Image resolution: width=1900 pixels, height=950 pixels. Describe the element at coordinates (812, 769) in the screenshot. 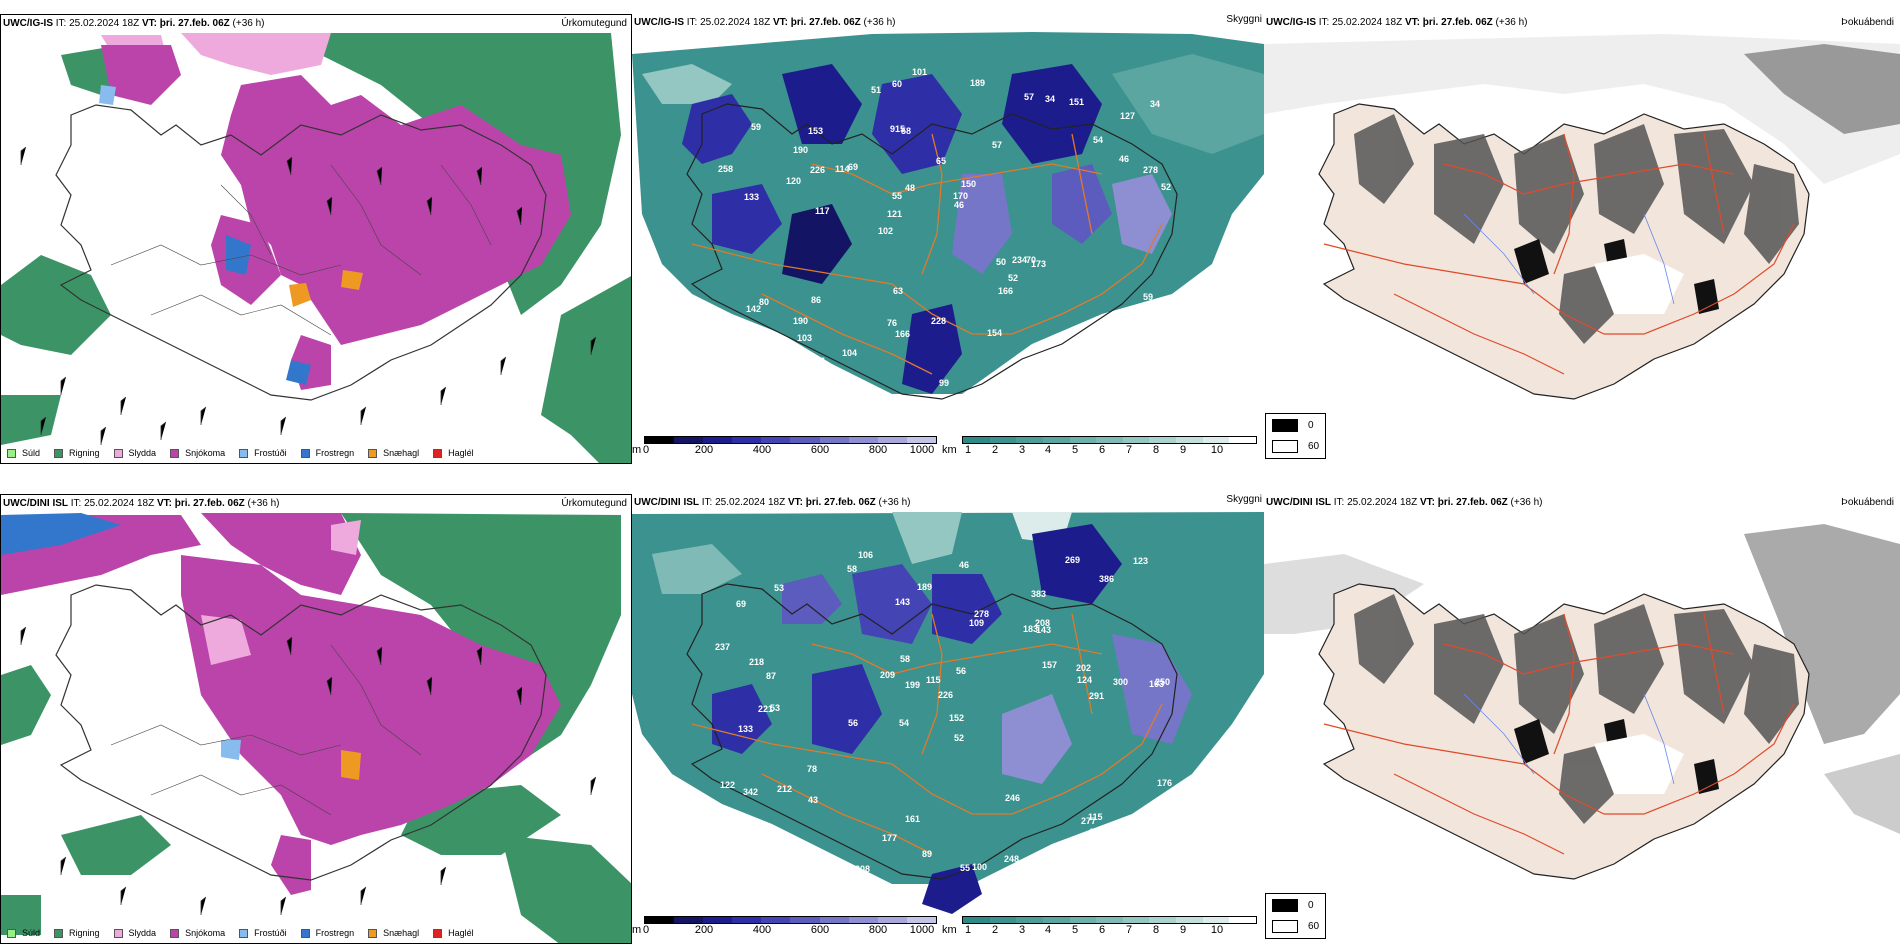

I see `ceiling-peak-label: 78` at that location.